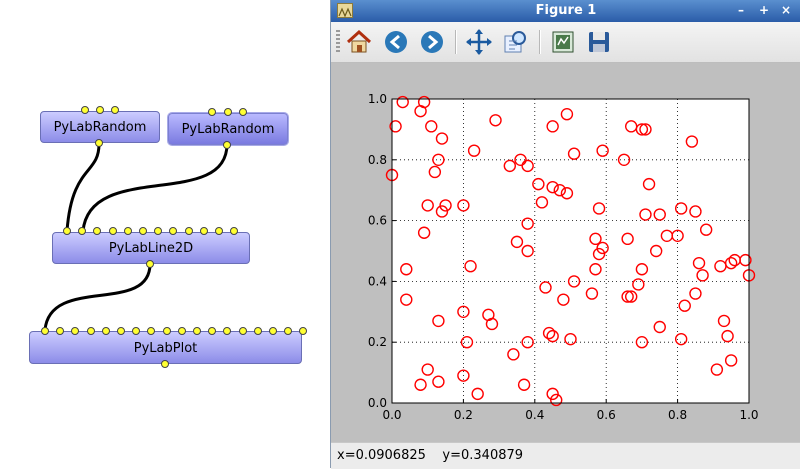  I want to click on window-title: Figure 1, so click(566, 10).